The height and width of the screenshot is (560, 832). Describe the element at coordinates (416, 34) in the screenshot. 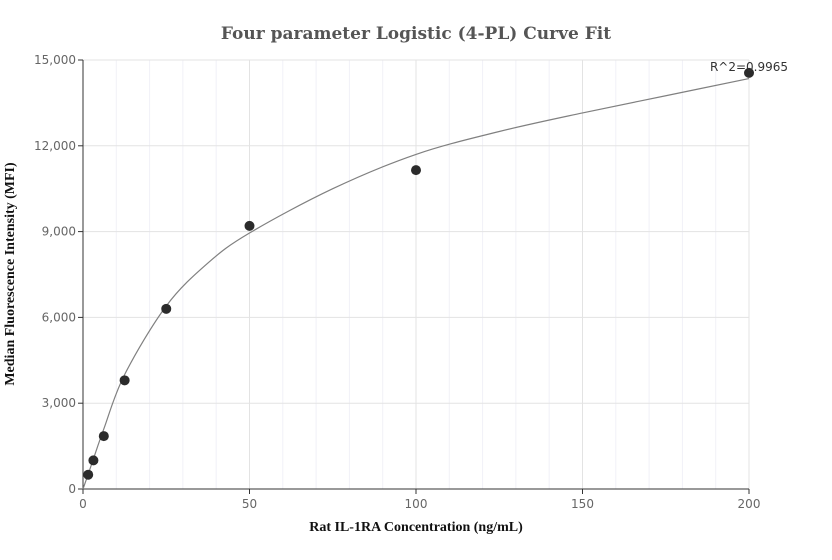

I see `chart-title: Four parameter Logistic (4-PL) Curve Fit` at that location.